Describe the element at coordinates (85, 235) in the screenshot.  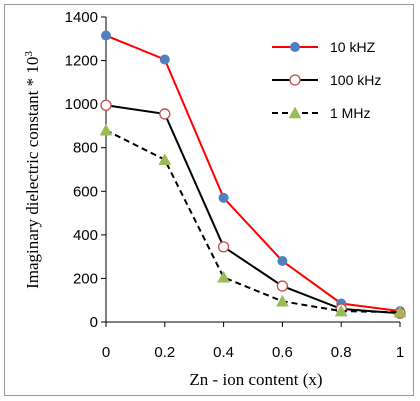
I see `y-tick-label: 400` at that location.